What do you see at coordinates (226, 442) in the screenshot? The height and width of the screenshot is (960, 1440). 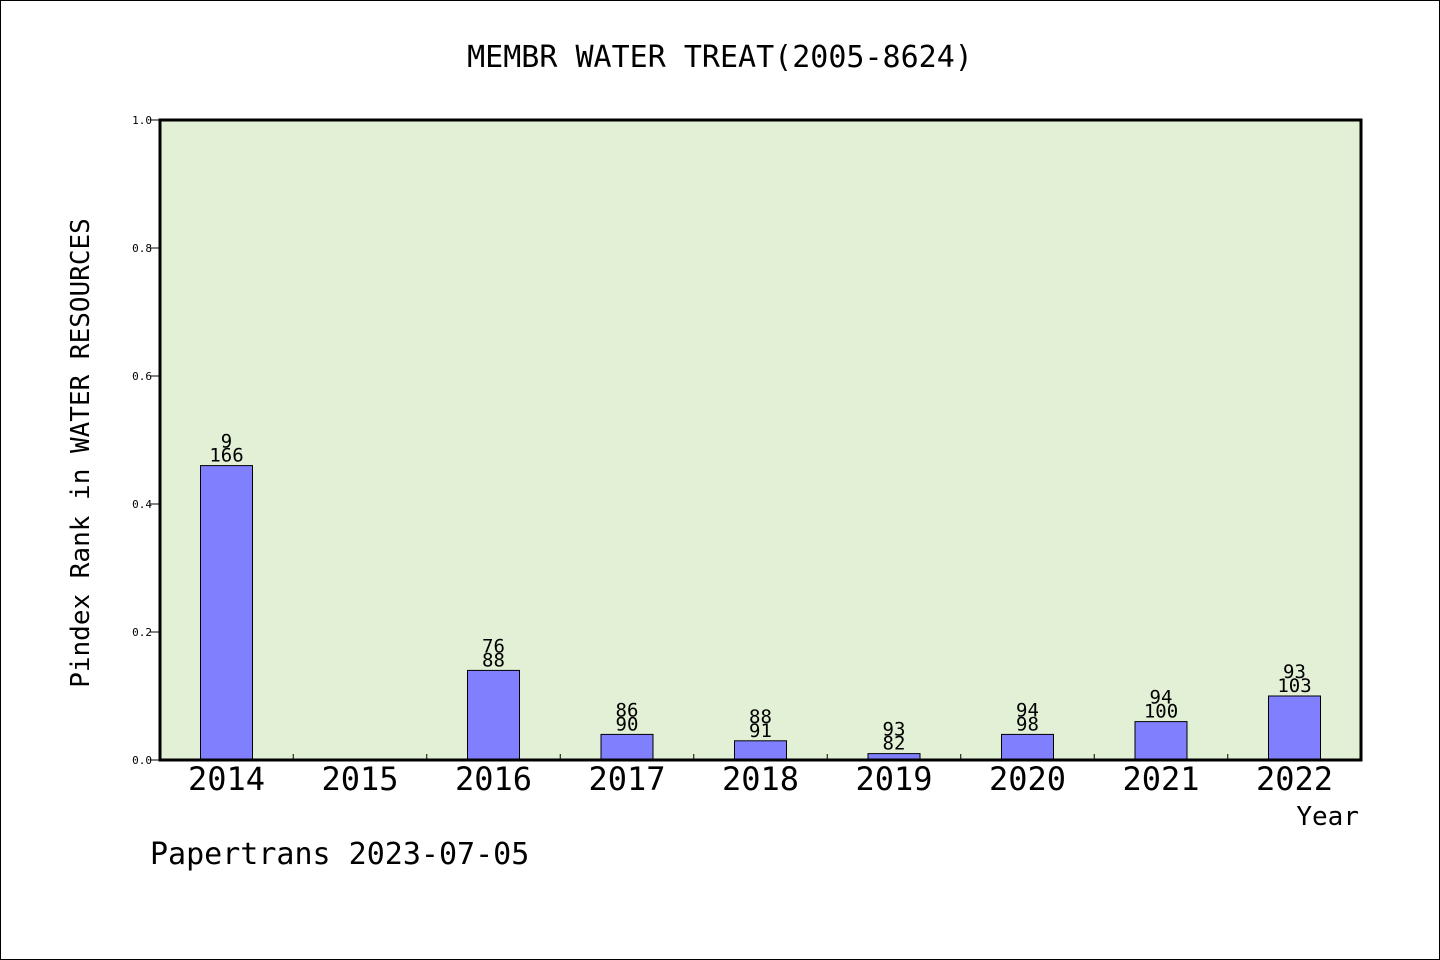 I see `bar-label-top: 9` at bounding box center [226, 442].